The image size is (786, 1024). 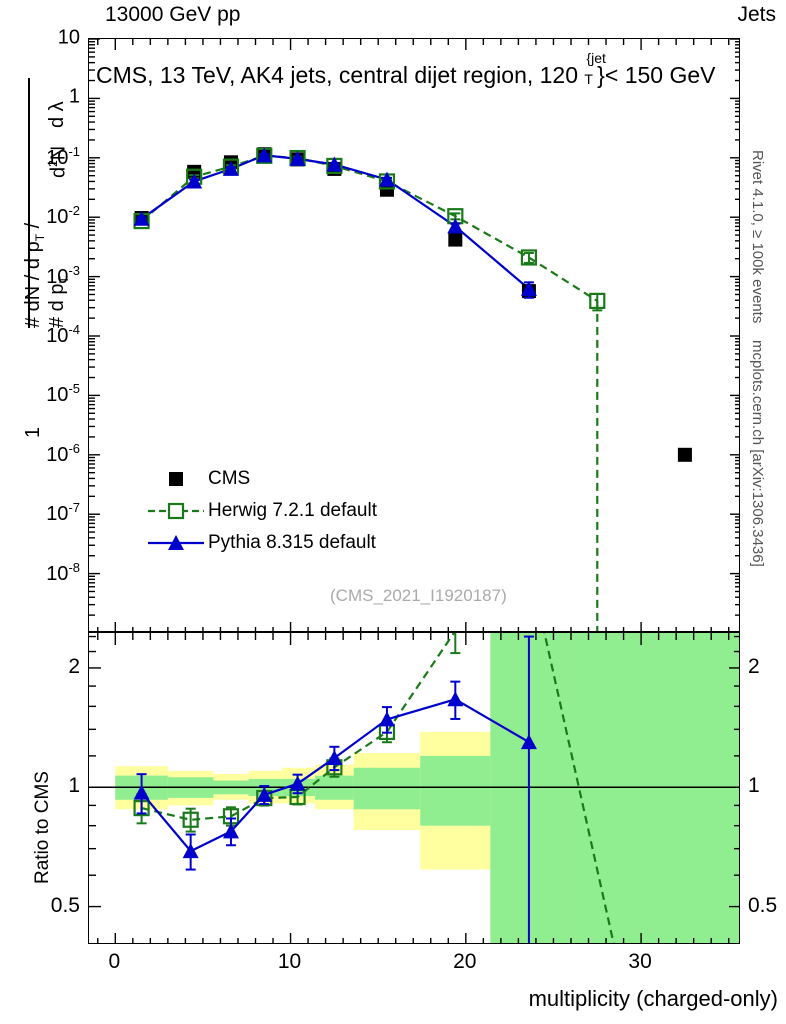 I want to click on x-axis-title: multiplicity (charged-only), so click(x=653, y=998).